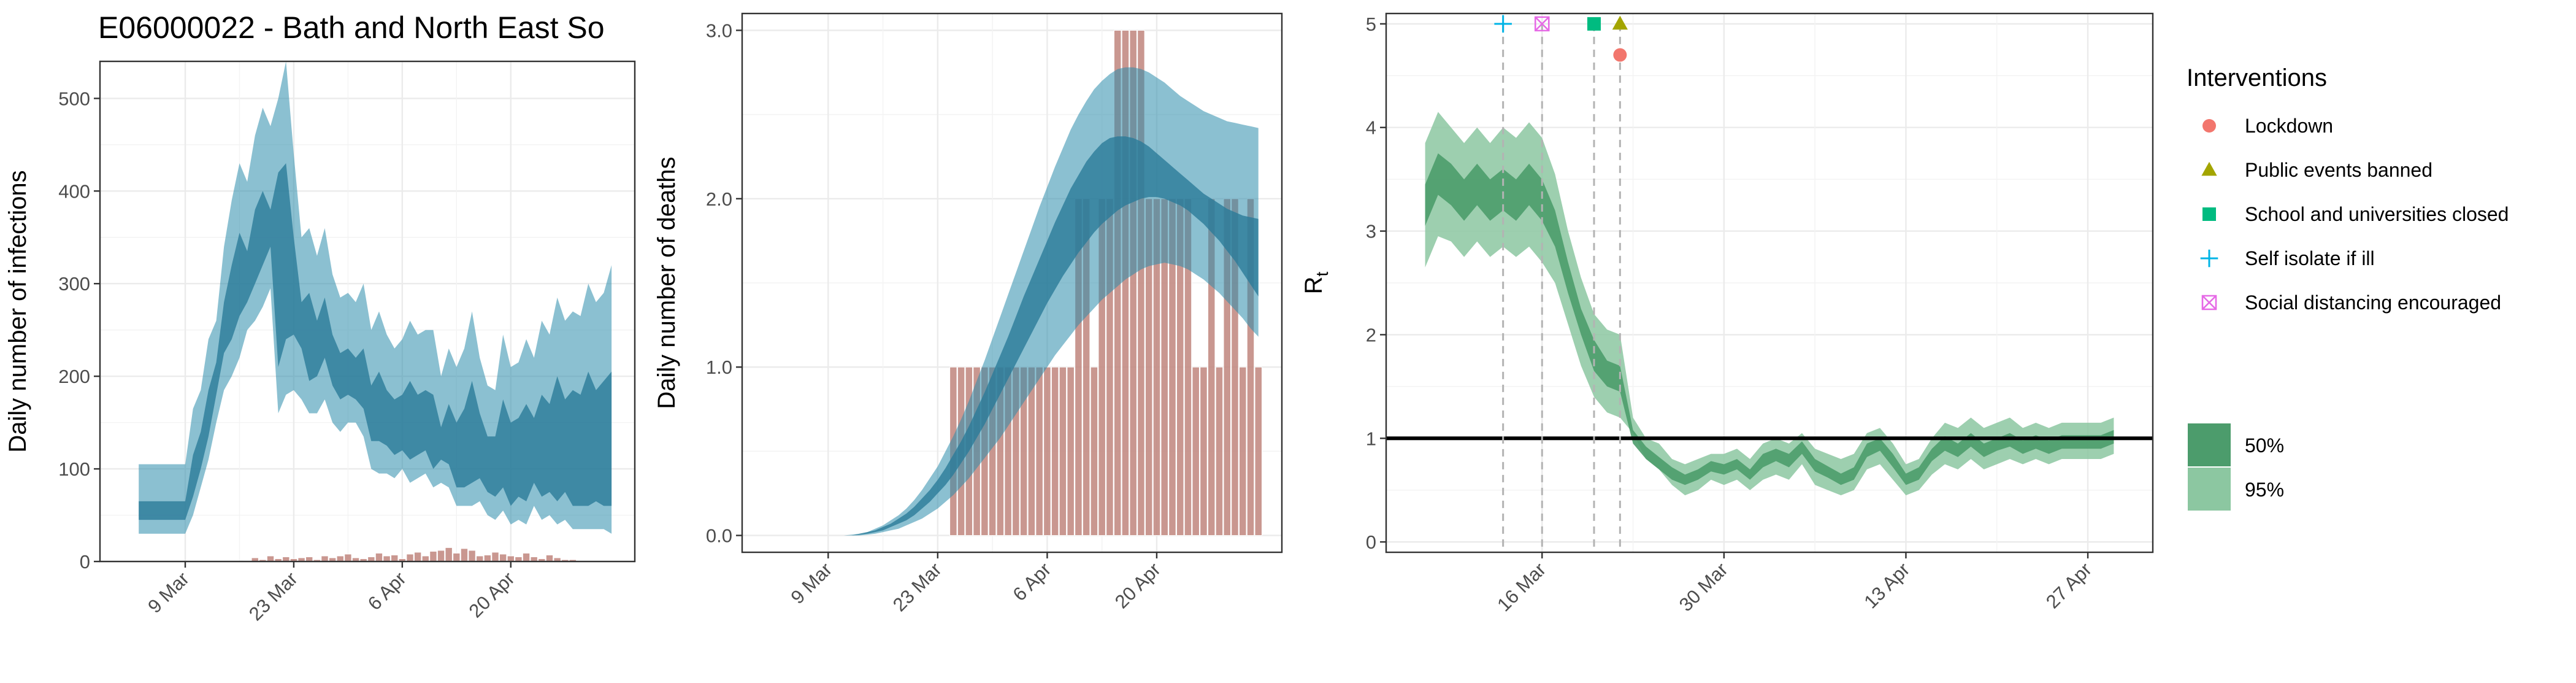  Describe the element at coordinates (1322, 273) in the screenshot. I see `y-axis-title-subscript: t` at that location.